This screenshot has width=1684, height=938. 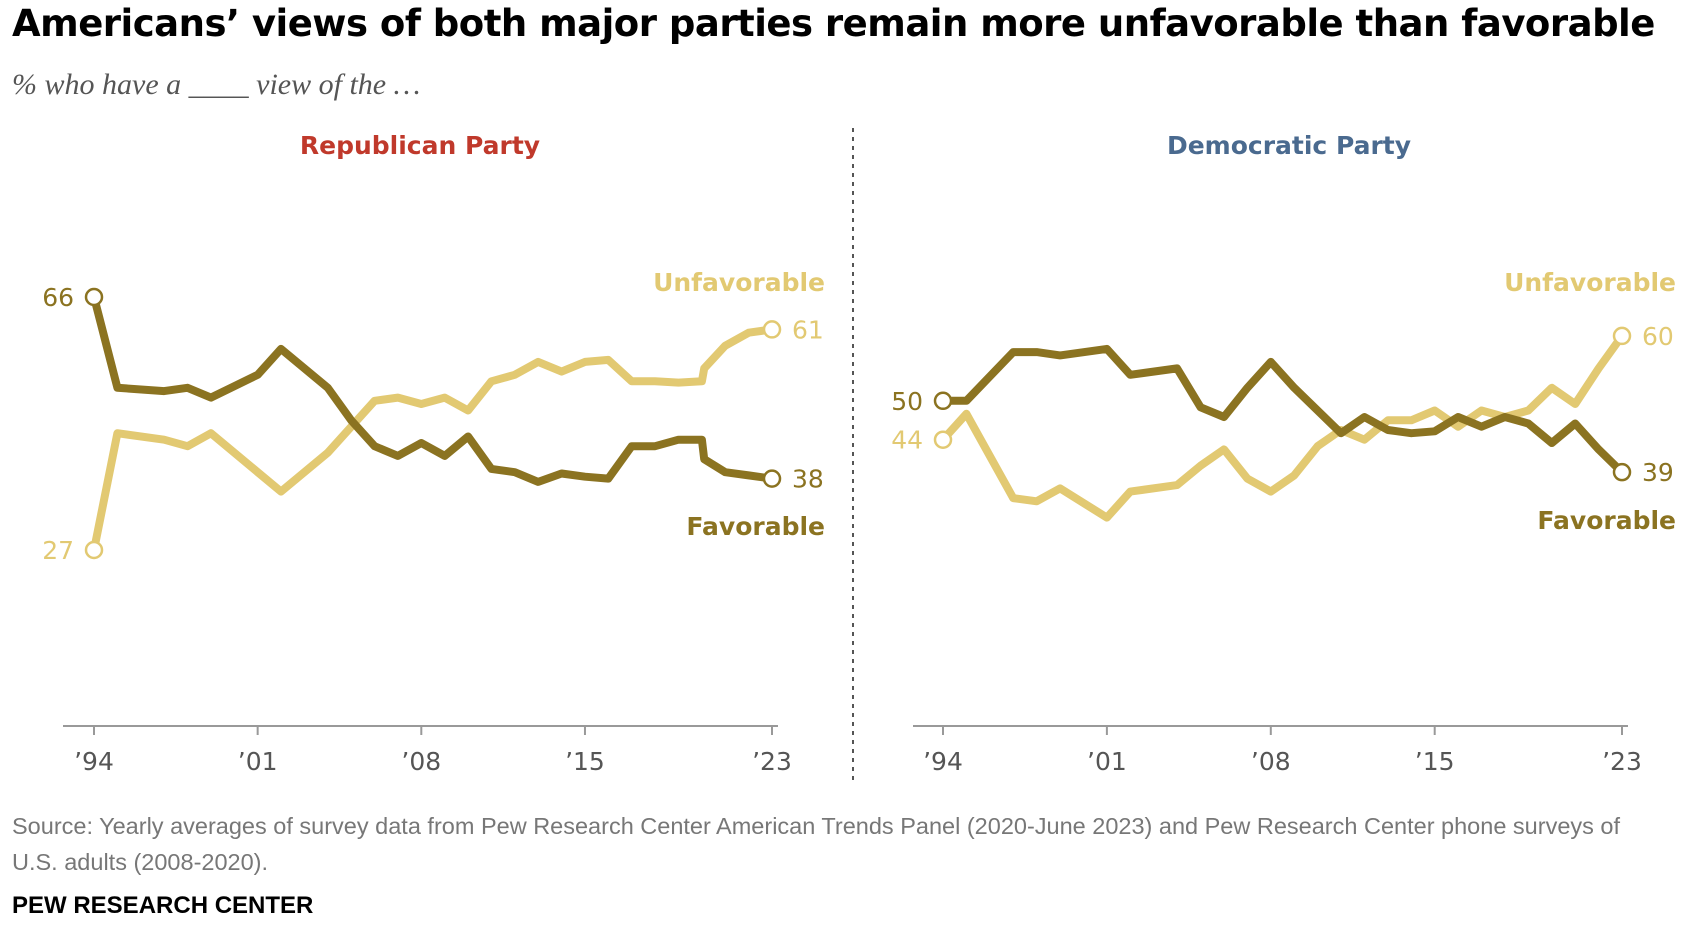 What do you see at coordinates (420, 145) in the screenshot?
I see `republican-panel-title: Republican Party` at bounding box center [420, 145].